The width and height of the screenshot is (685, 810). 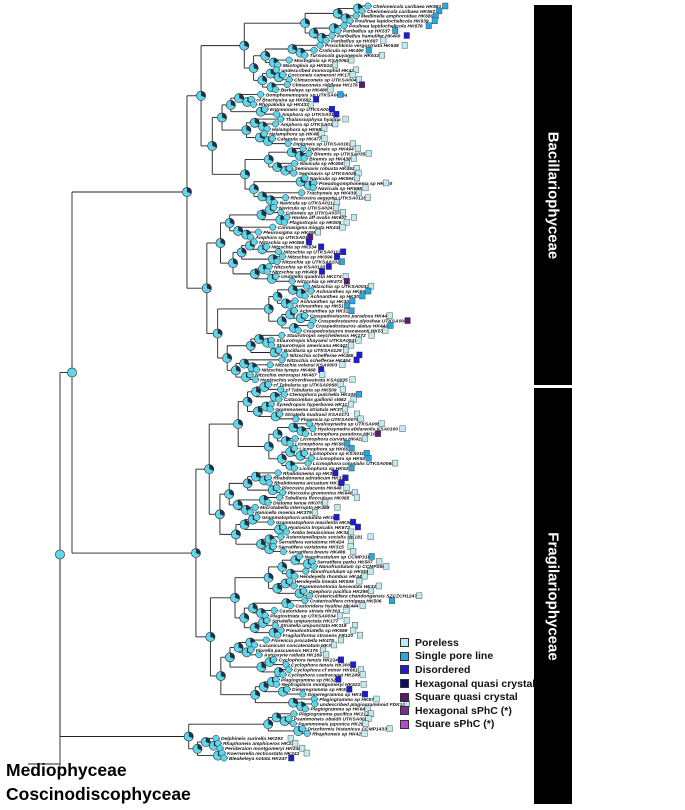 What do you see at coordinates (284, 105) in the screenshot?
I see `leaf-label: Rhopalodia sp HK433` at bounding box center [284, 105].